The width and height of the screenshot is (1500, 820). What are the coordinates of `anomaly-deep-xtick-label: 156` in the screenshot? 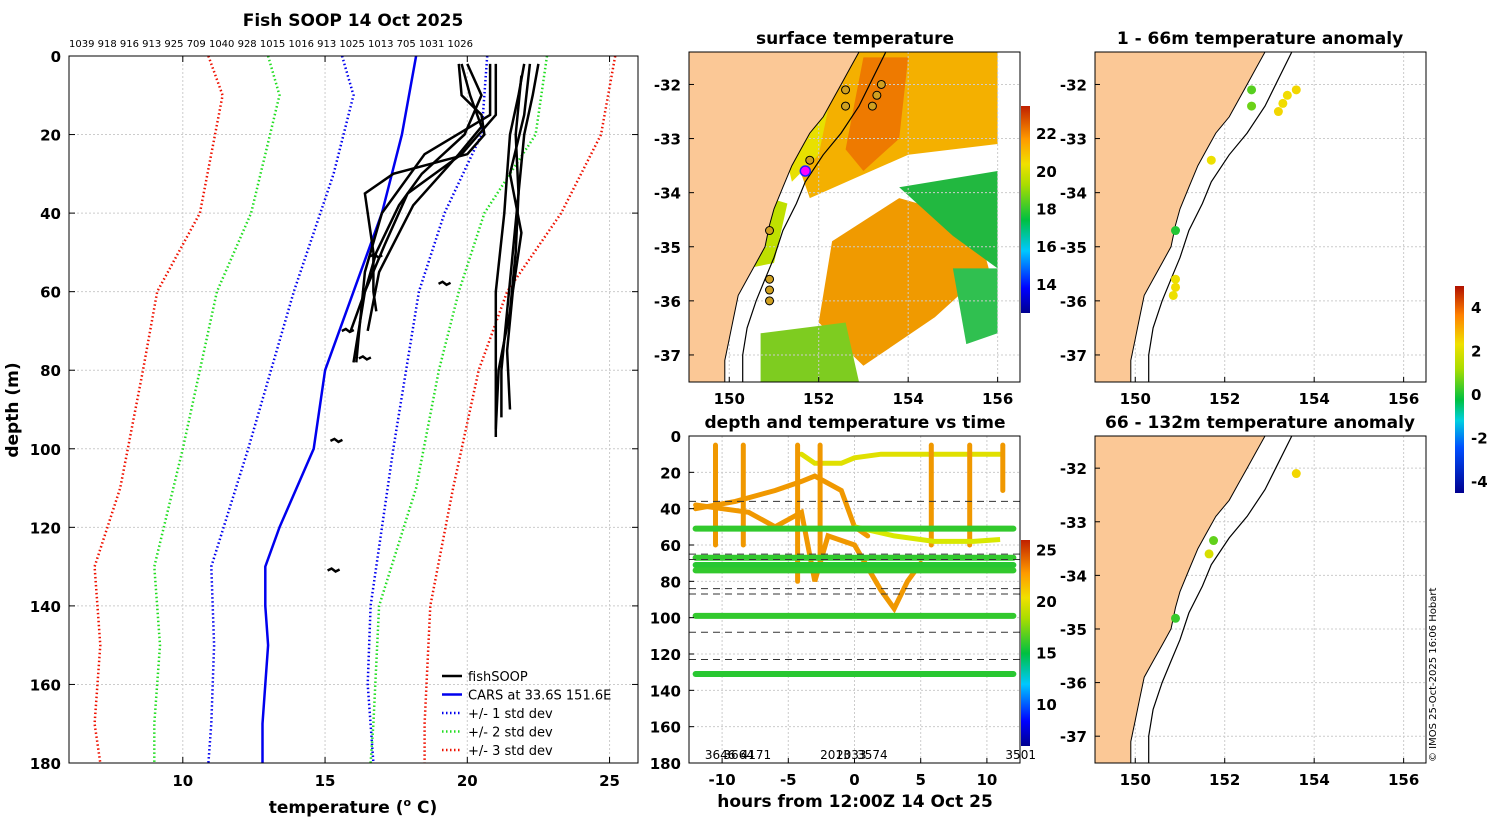 It's located at (1403, 780).